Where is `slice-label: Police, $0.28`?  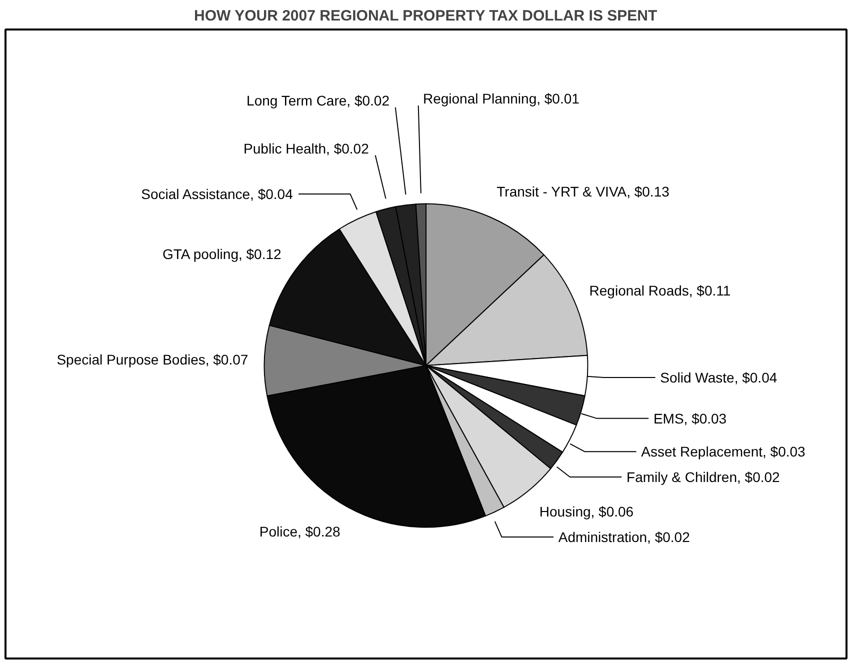
slice-label: Police, $0.28 is located at coordinates (300, 532).